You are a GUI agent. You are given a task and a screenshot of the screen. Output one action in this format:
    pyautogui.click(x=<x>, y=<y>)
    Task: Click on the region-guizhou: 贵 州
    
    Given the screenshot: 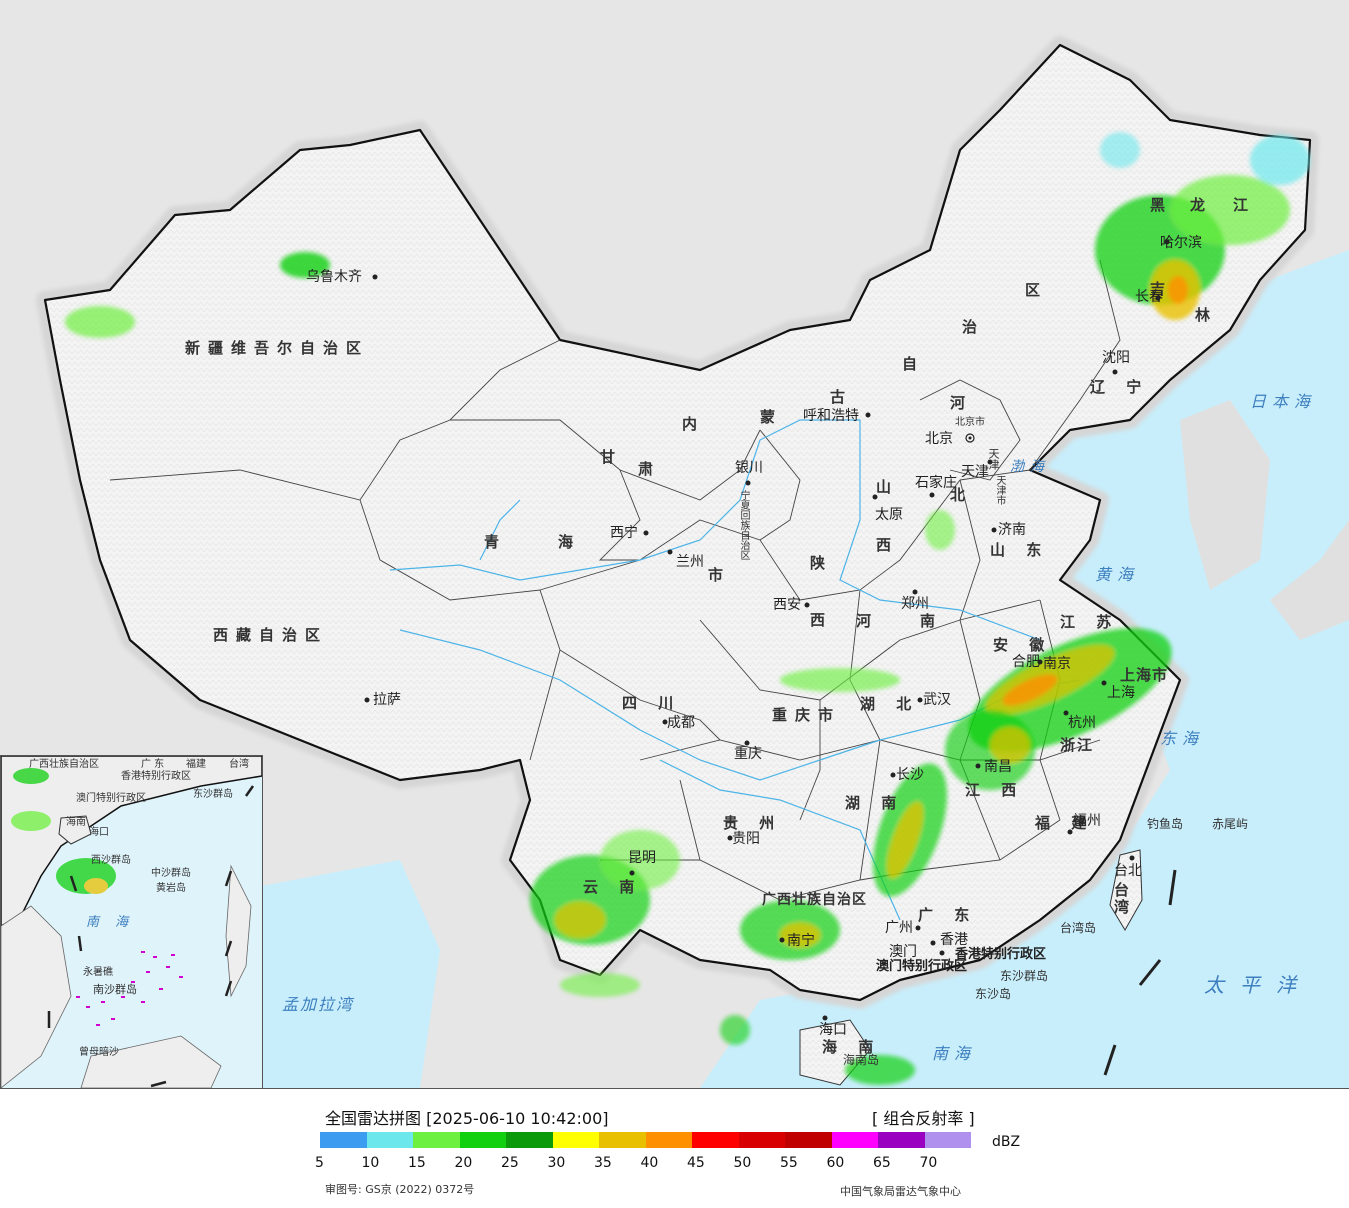 What is the action you would take?
    pyautogui.click(x=753, y=823)
    